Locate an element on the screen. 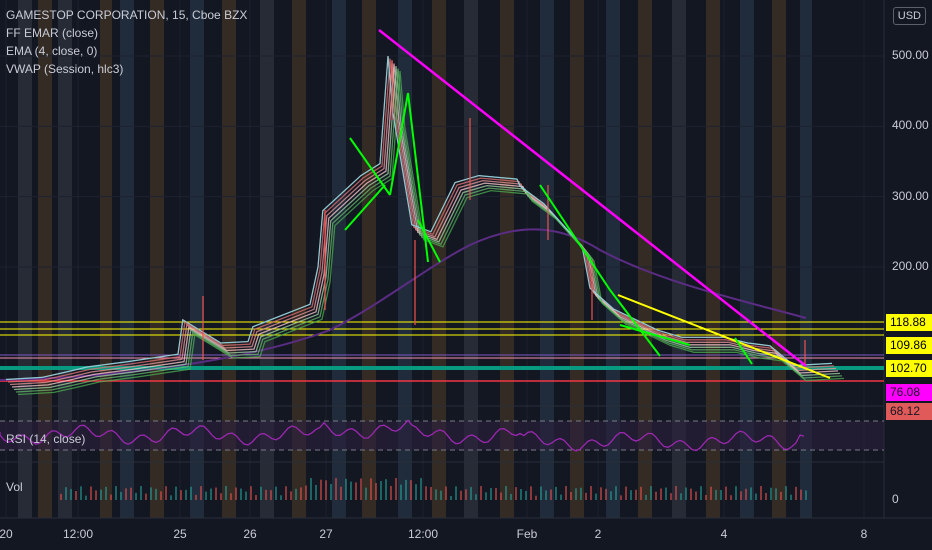 The height and width of the screenshot is (550, 932). indicator-ff-emar: FF EMAR (close) is located at coordinates (52, 33).